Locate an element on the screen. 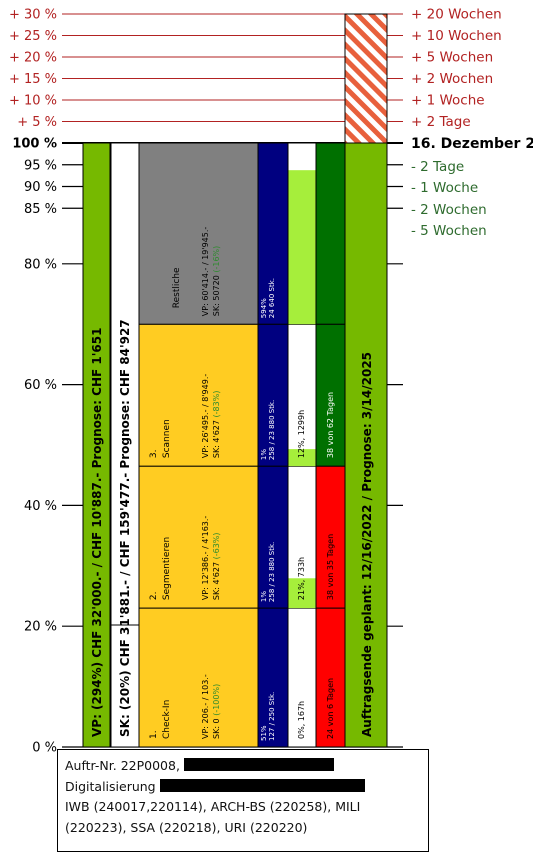  percent-tick-label: 100 % is located at coordinates (34, 144).